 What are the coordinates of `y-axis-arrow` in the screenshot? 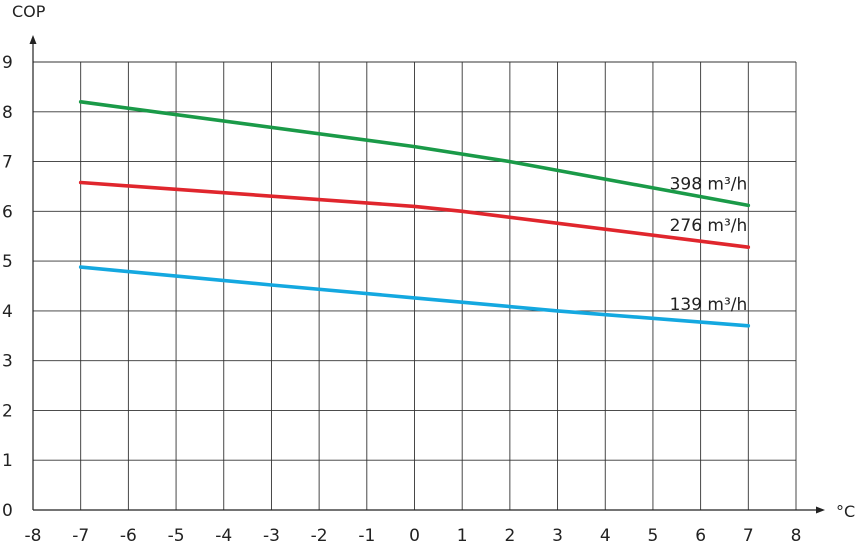 It's located at (33, 39).